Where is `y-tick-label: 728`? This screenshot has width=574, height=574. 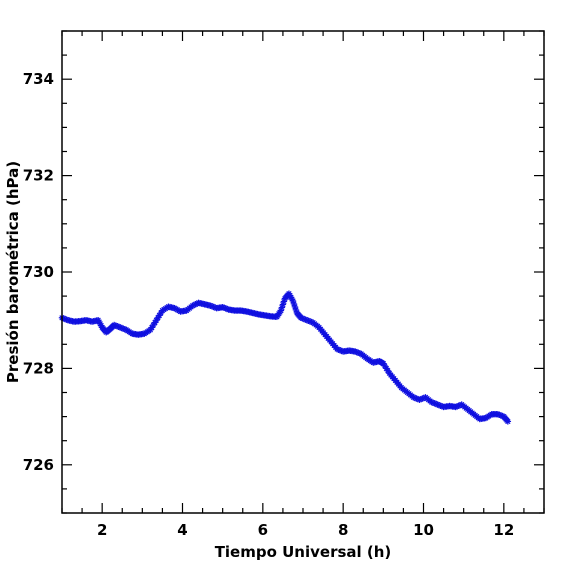
y-tick-label: 728 is located at coordinates (38, 368).